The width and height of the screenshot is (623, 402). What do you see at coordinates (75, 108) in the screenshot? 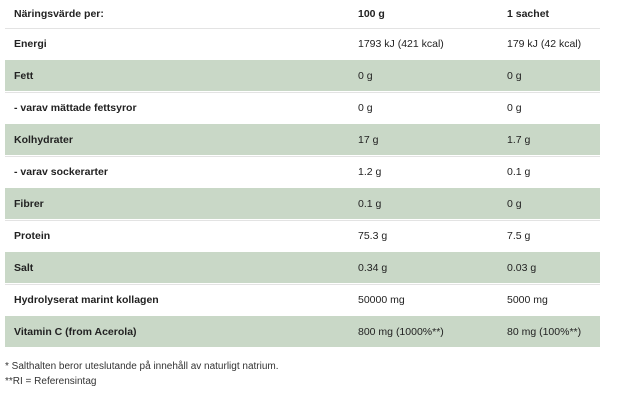
I see `nutrient-name: - varav mättade fettsyror` at bounding box center [75, 108].